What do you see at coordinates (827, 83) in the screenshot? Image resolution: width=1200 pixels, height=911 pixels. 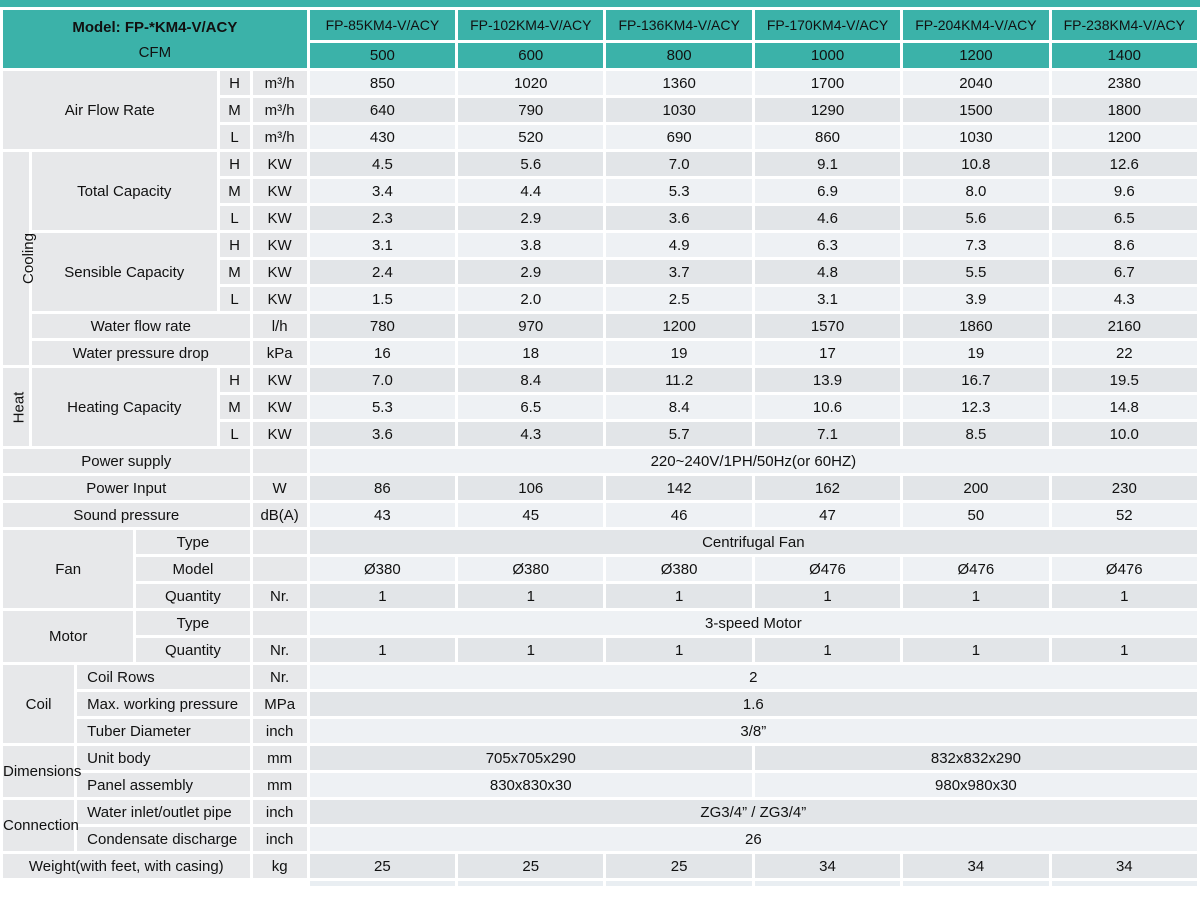 I see `spec-value-cell: 1700` at bounding box center [827, 83].